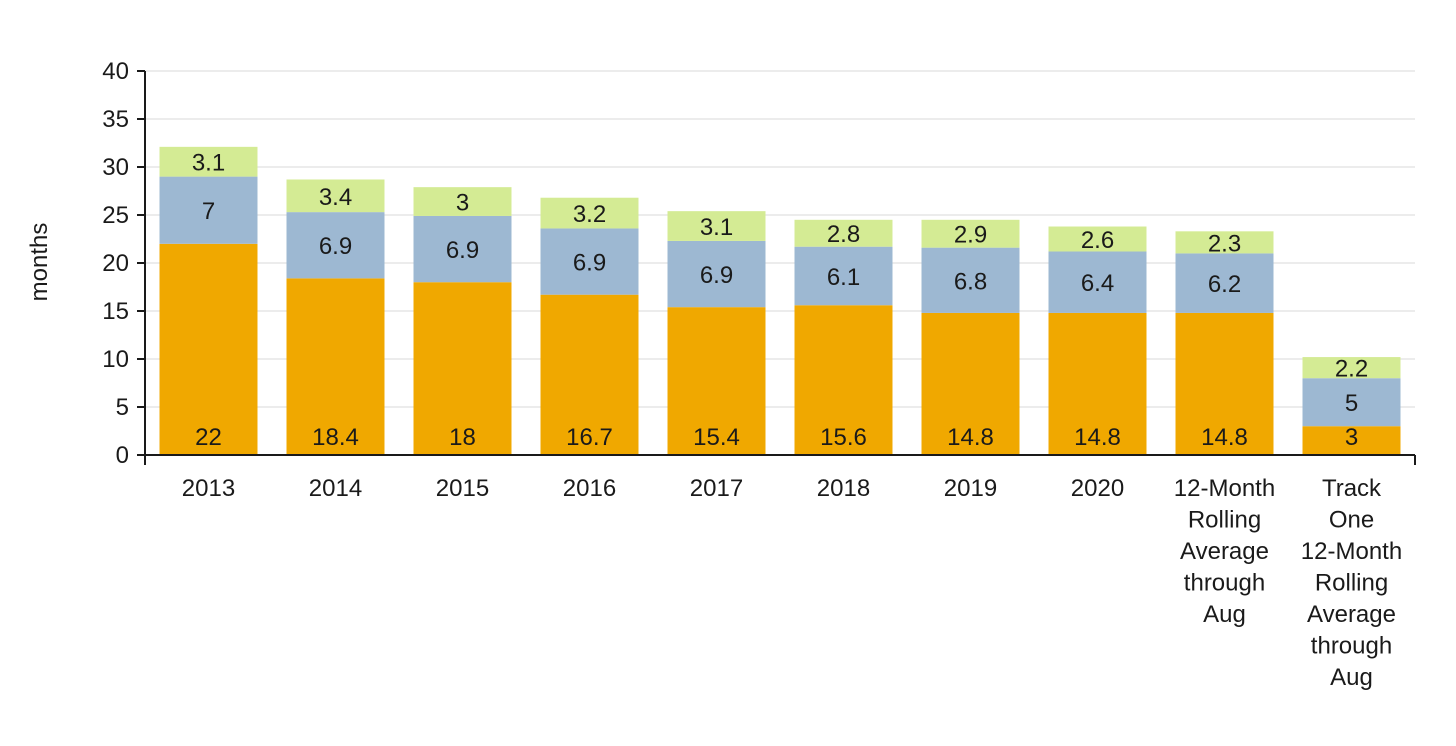 The height and width of the screenshot is (746, 1456). I want to click on bar-value-label: 6.1, so click(843, 277).